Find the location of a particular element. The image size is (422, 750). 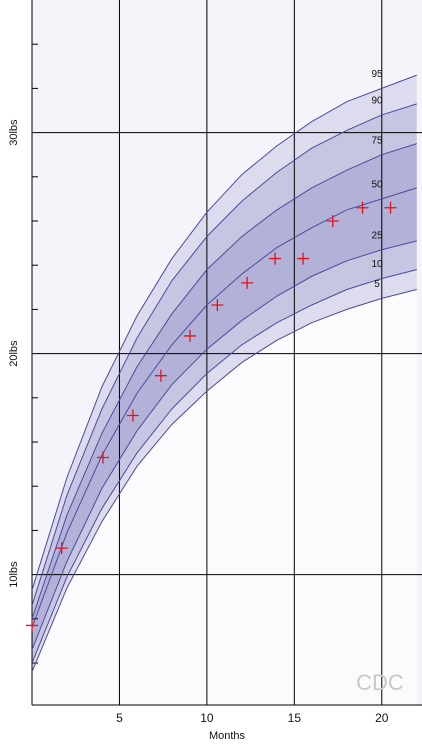

y-tick-label: 20lbs is located at coordinates (14, 353).